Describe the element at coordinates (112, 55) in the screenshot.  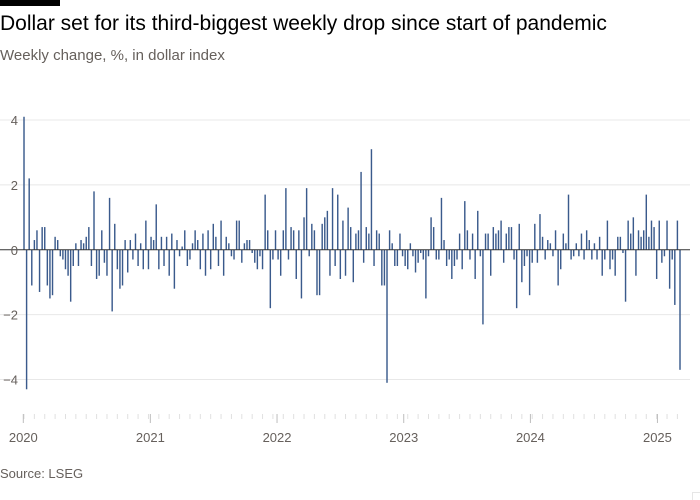
I see `chart-subtitle: Weekly change, %, in dollar index` at that location.